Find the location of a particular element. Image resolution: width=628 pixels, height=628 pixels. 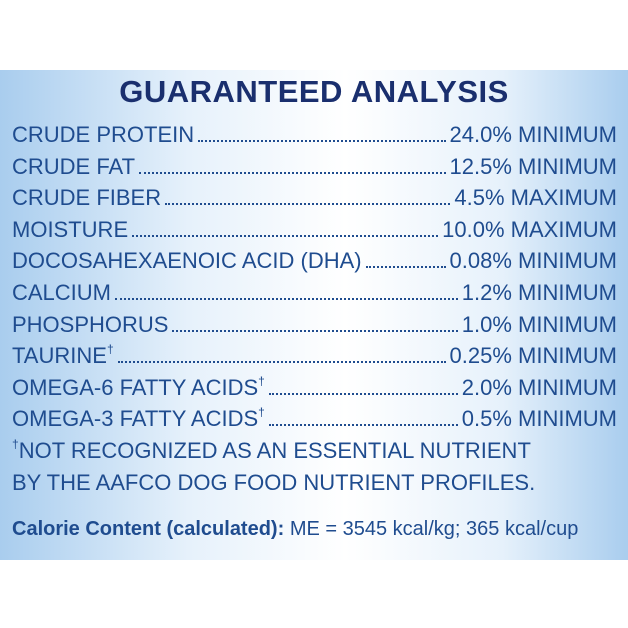

analysis-row: DOCOSAHEXAENOIC ACID (DHA) 0.08% MINIMUM is located at coordinates (314, 259).